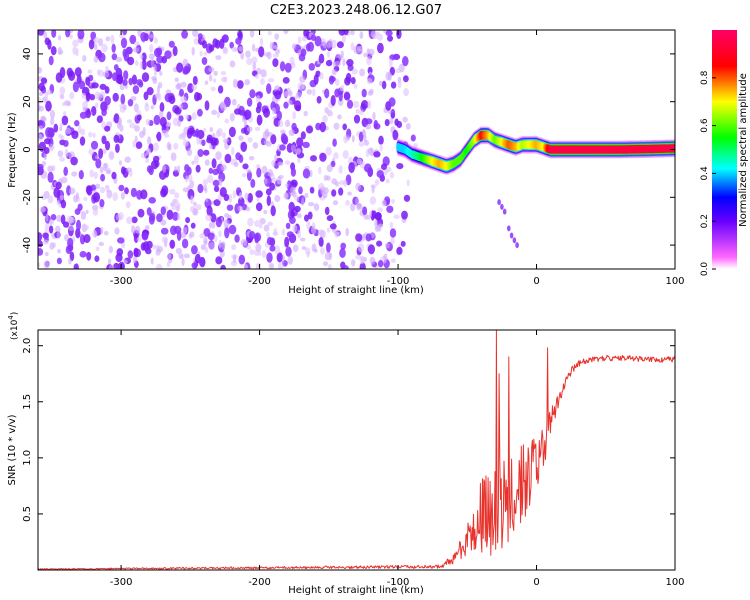  What do you see at coordinates (27, 54) in the screenshot?
I see `y-tick-label: 40` at bounding box center [27, 54].